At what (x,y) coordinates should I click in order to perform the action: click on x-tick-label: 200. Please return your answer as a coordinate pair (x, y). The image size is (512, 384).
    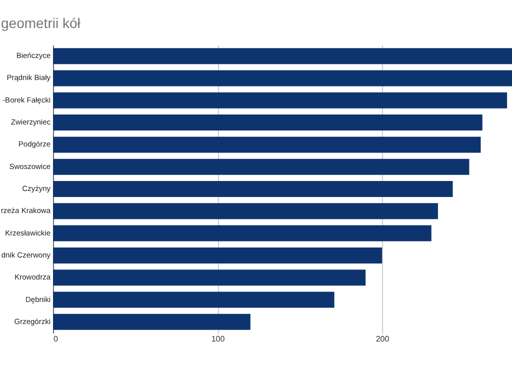
    Looking at the image, I should click on (383, 339).